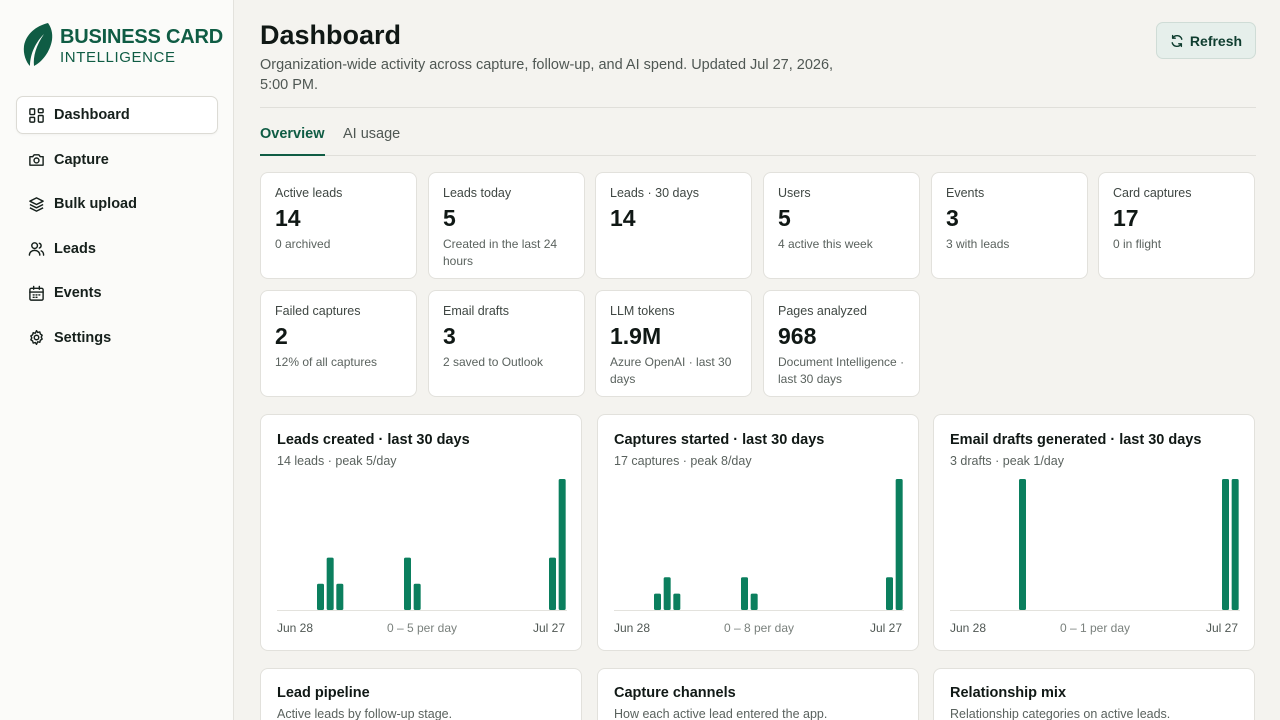 The image size is (1280, 720). What do you see at coordinates (281, 336) in the screenshot?
I see `stat-value: 2` at bounding box center [281, 336].